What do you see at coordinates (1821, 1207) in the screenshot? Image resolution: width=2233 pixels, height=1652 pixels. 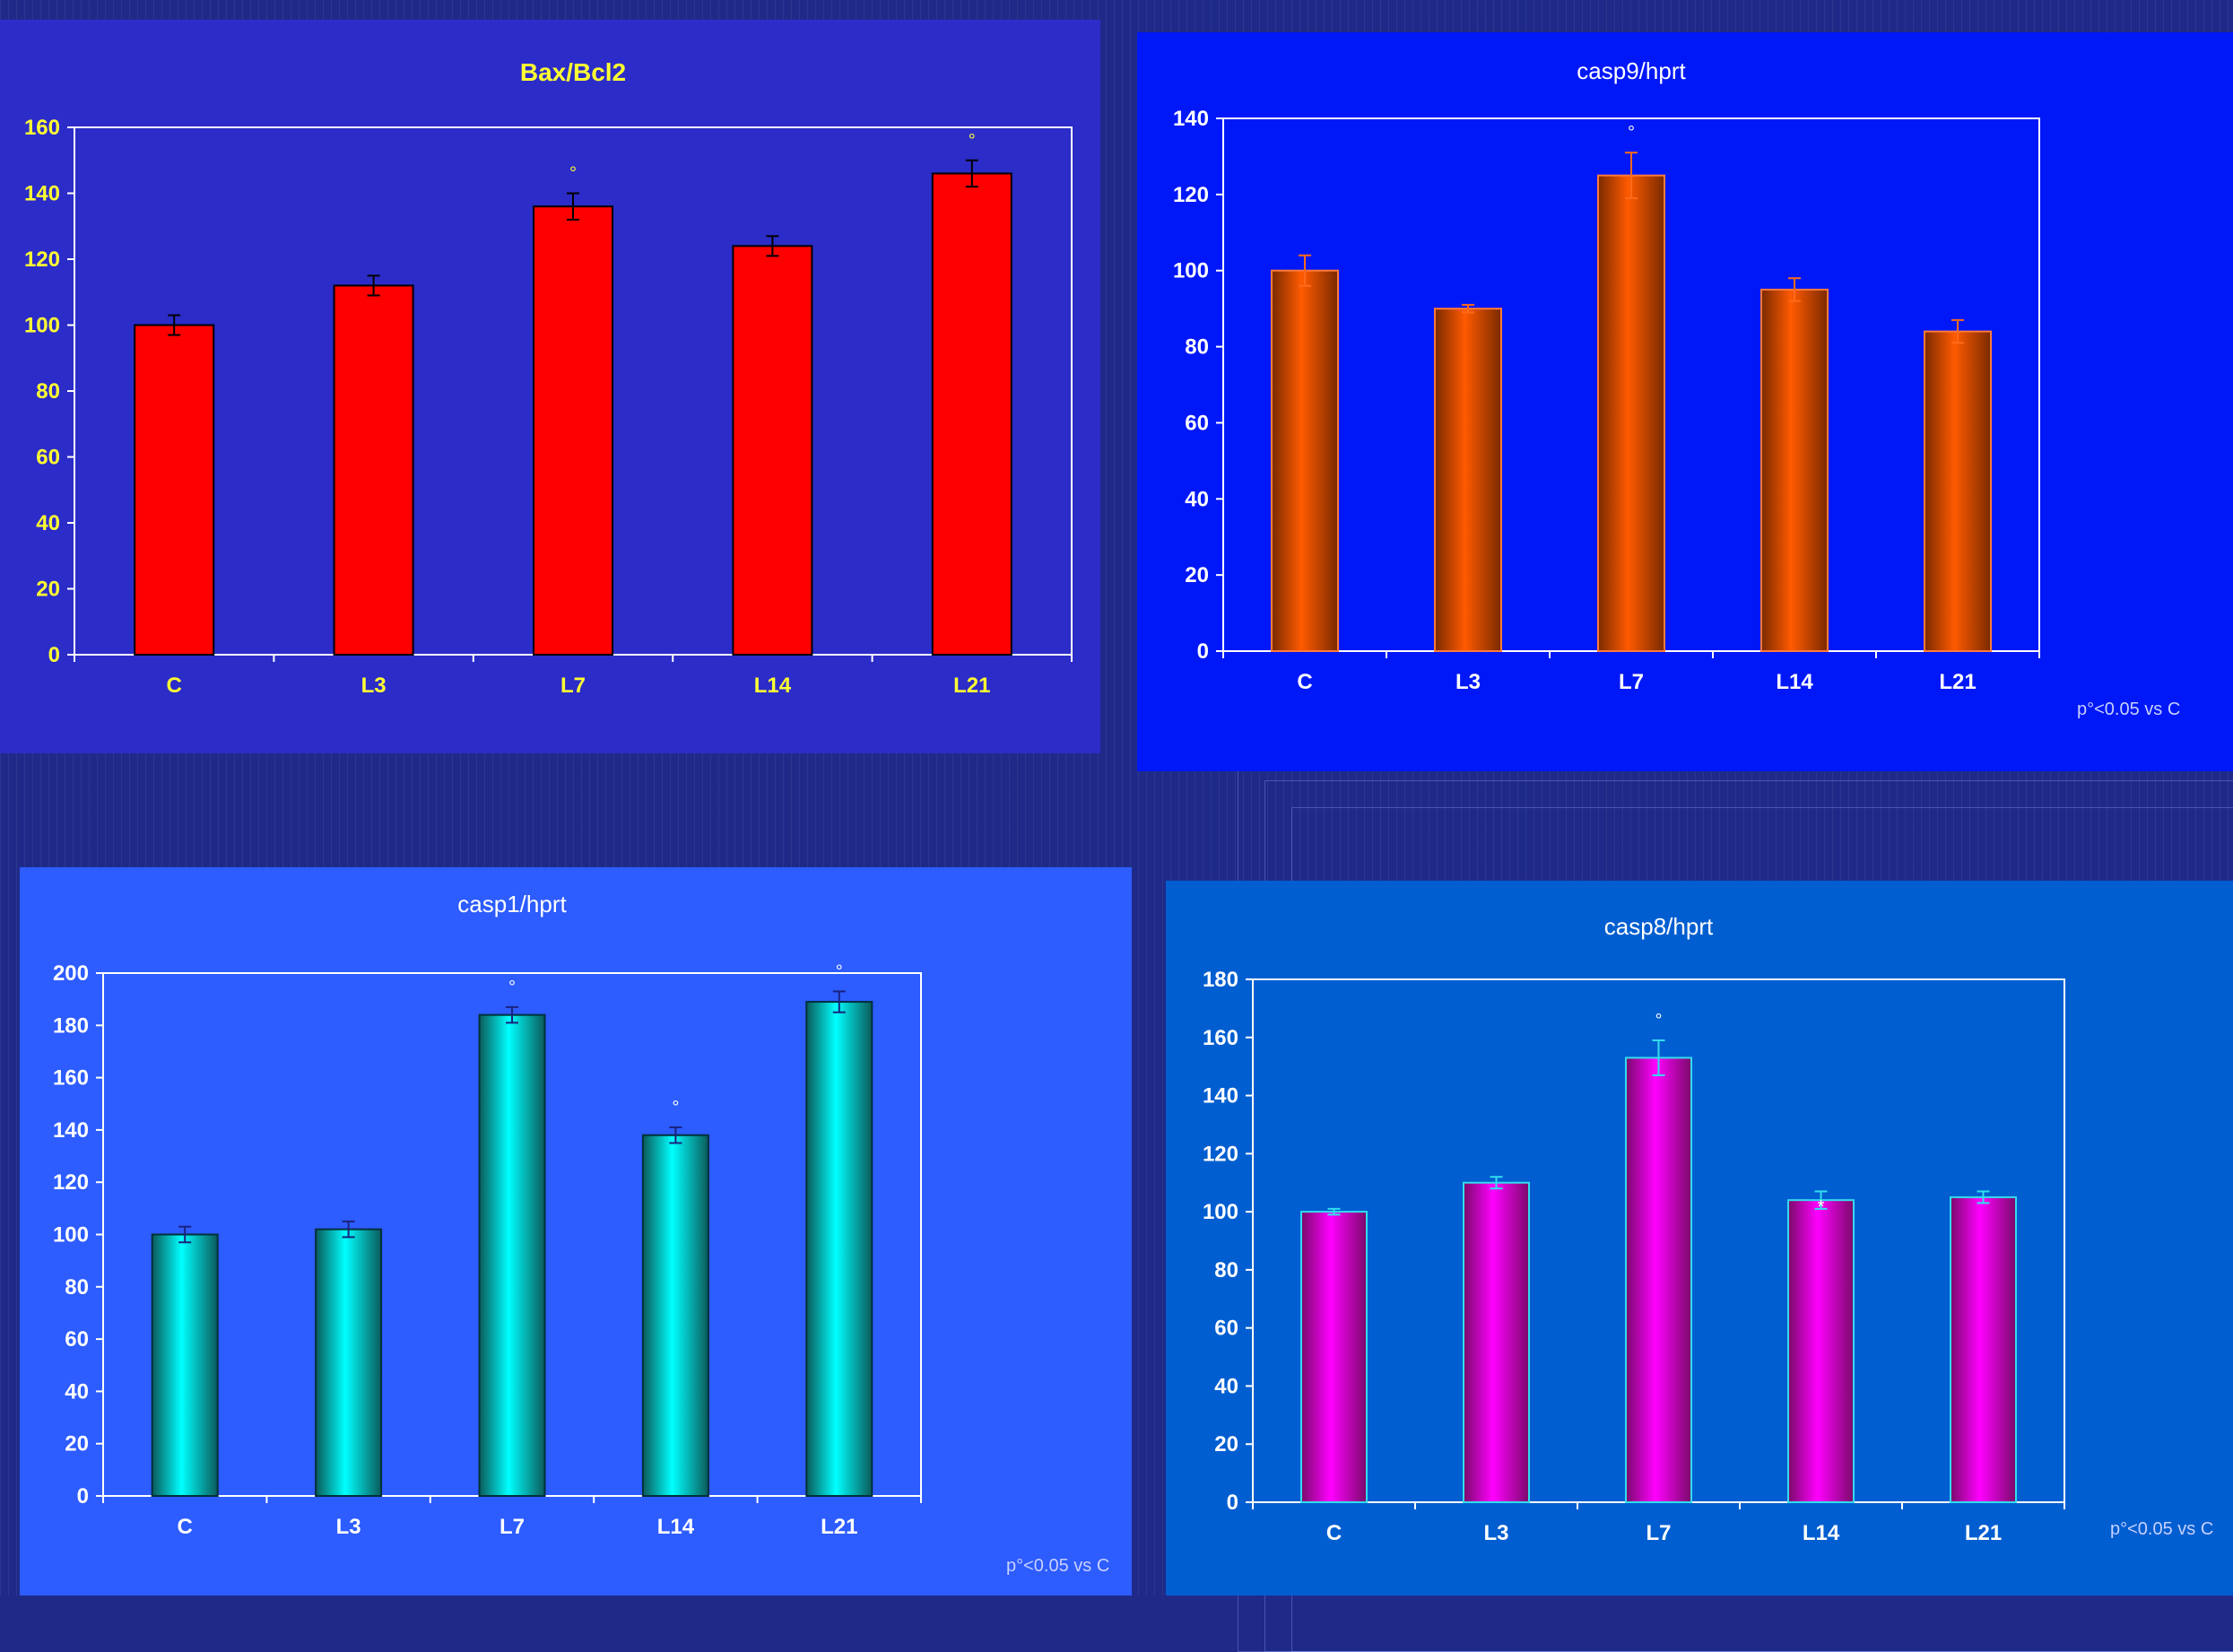 I see `significance-mark: *` at bounding box center [1821, 1207].